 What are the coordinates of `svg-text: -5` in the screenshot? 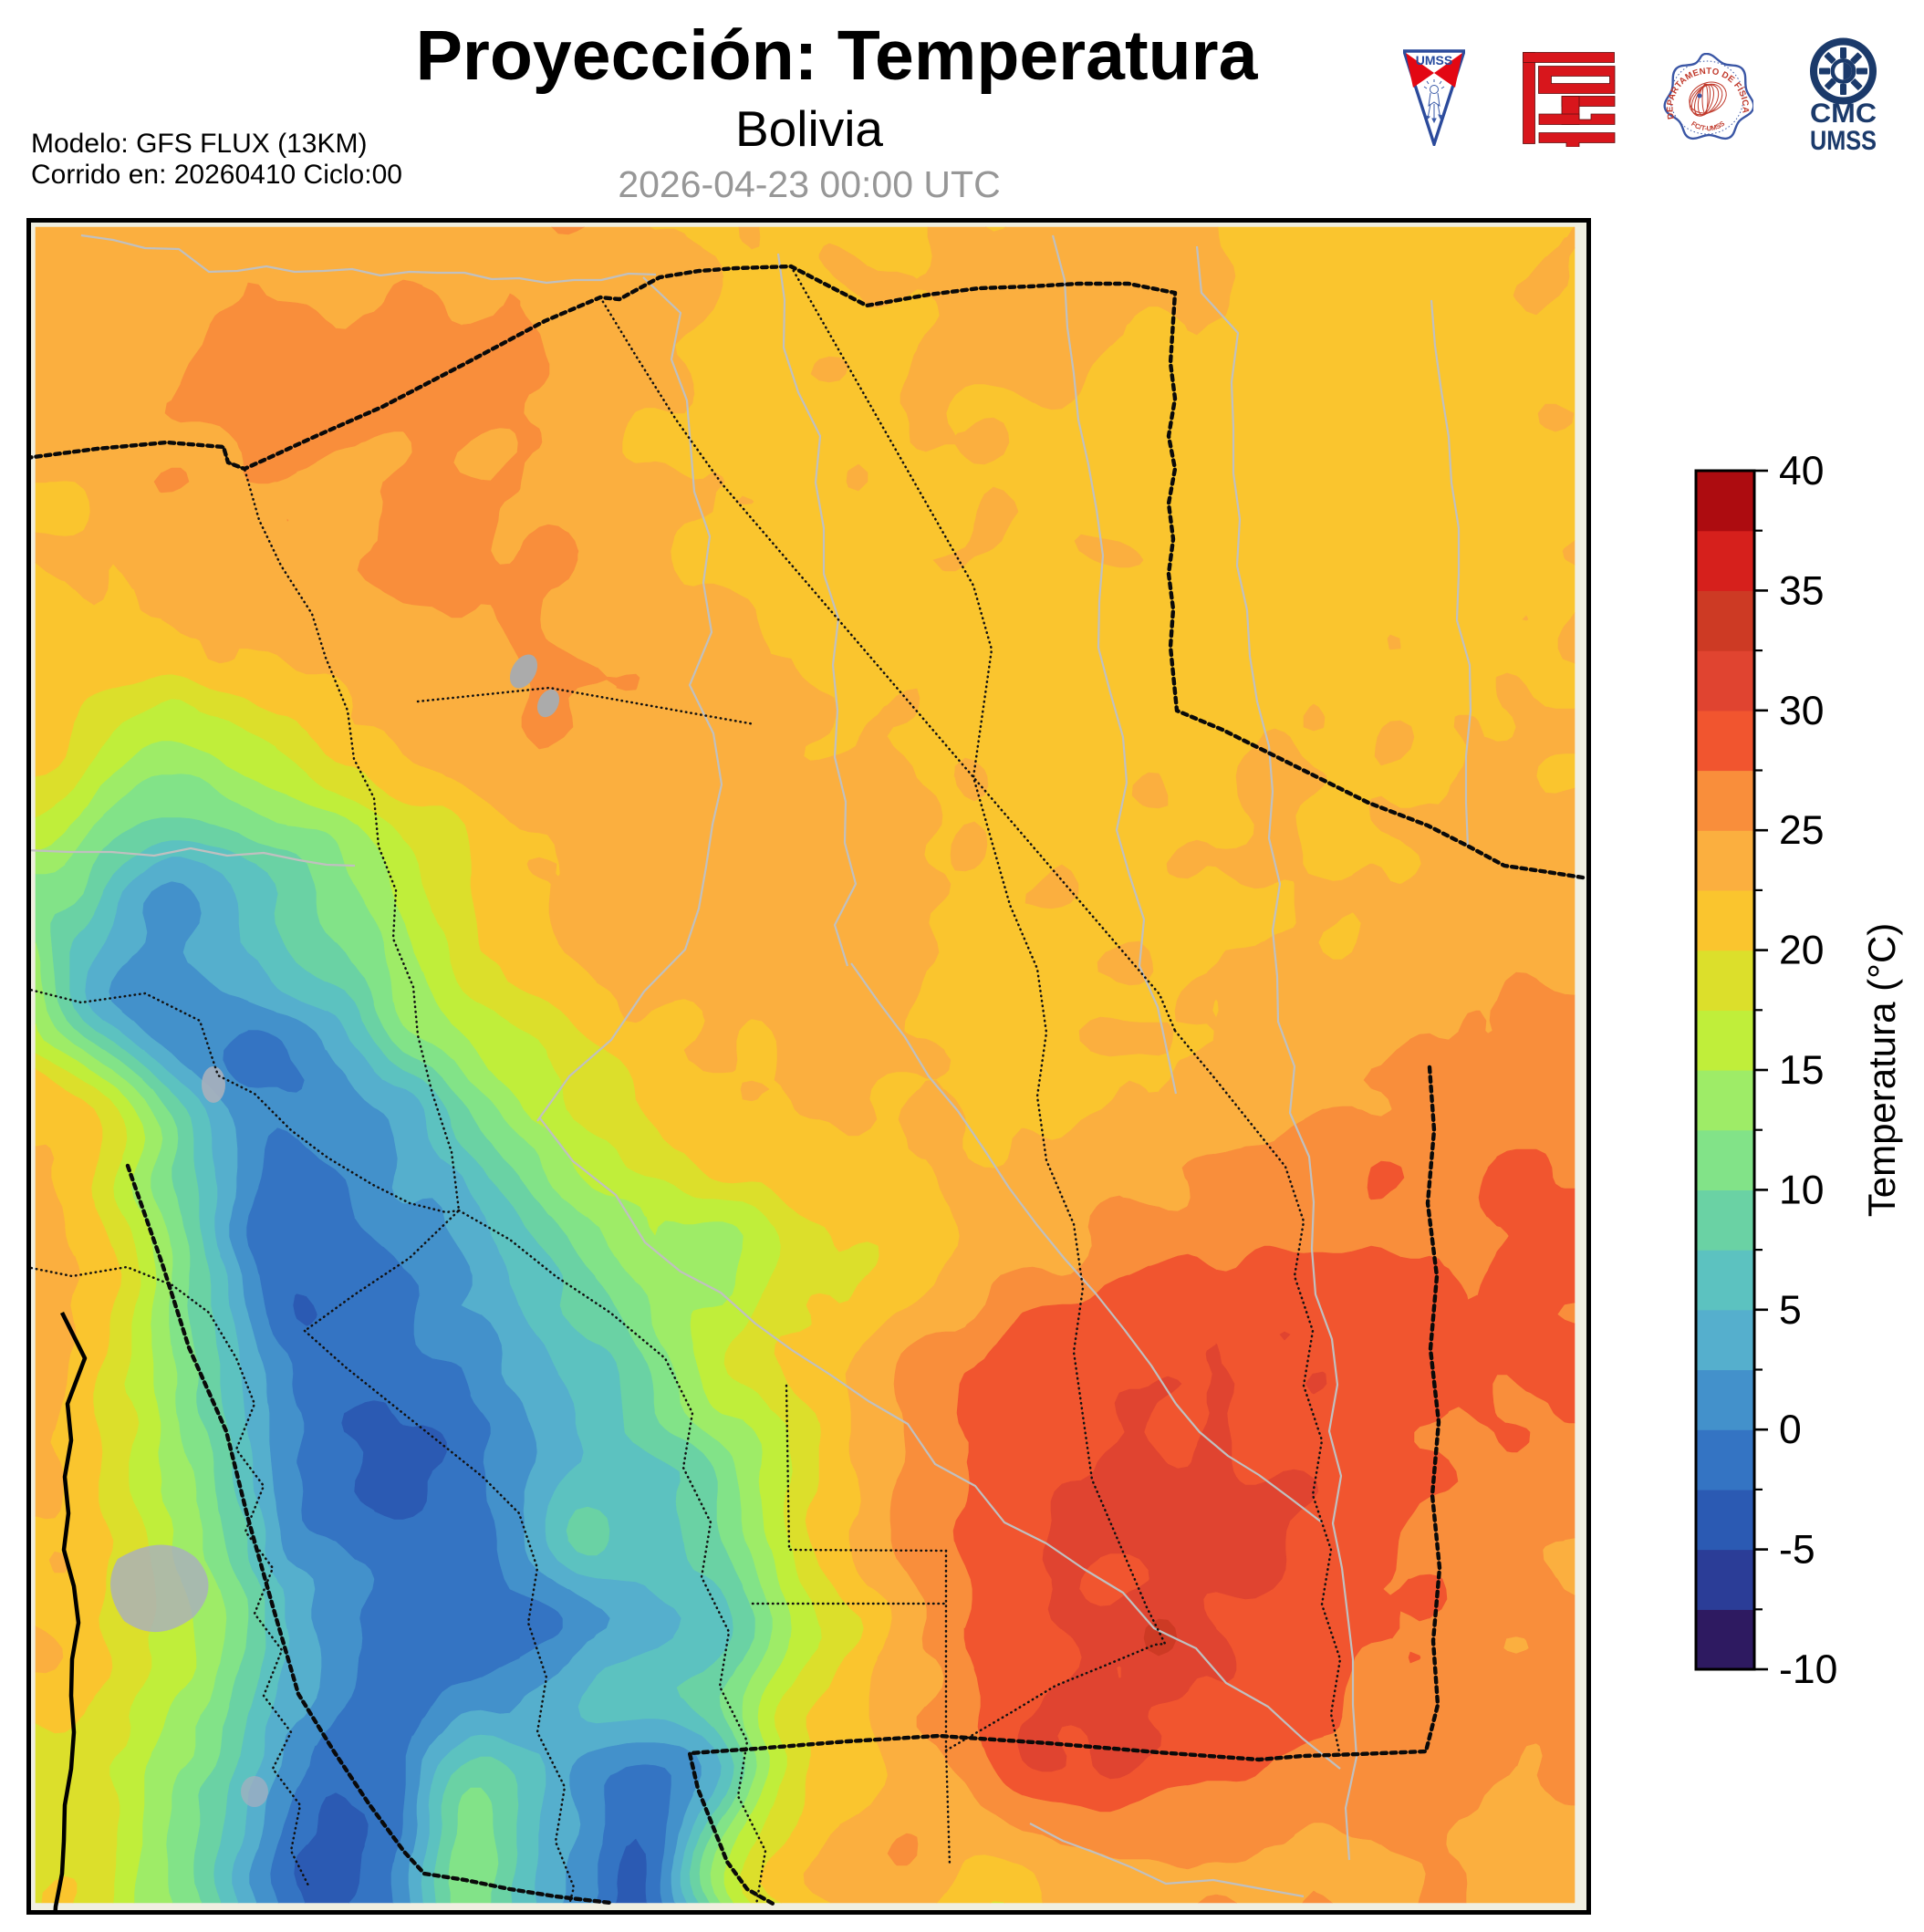 It's located at (1797, 1550).